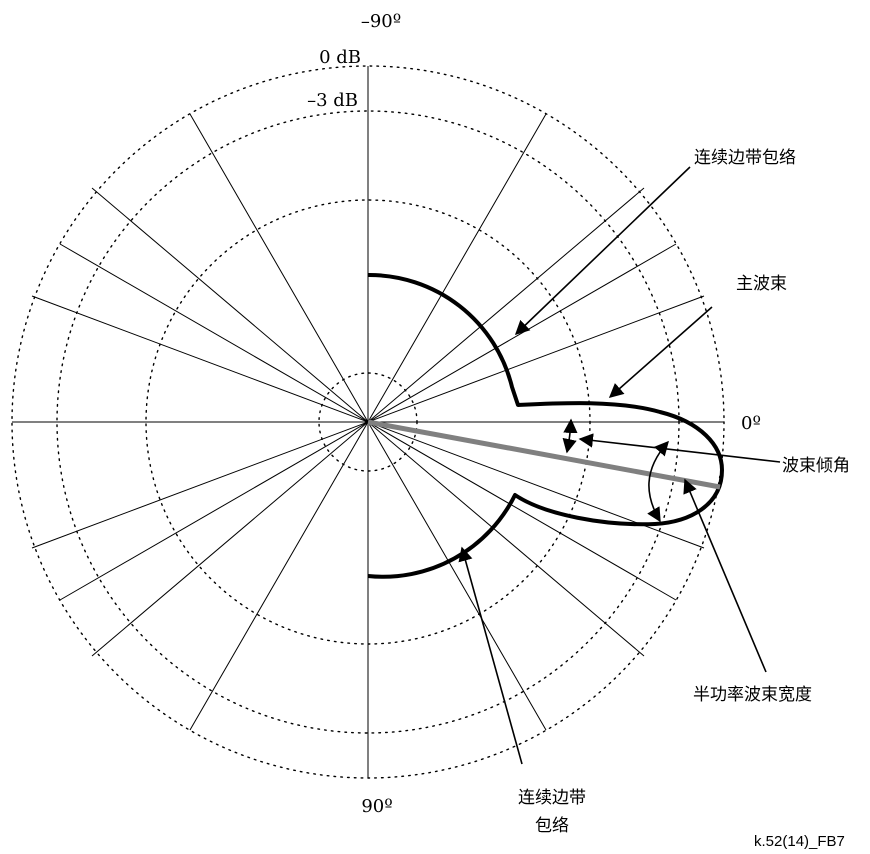 The height and width of the screenshot is (854, 870). I want to click on figure-id: k.52(14)_FB7, so click(799, 841).